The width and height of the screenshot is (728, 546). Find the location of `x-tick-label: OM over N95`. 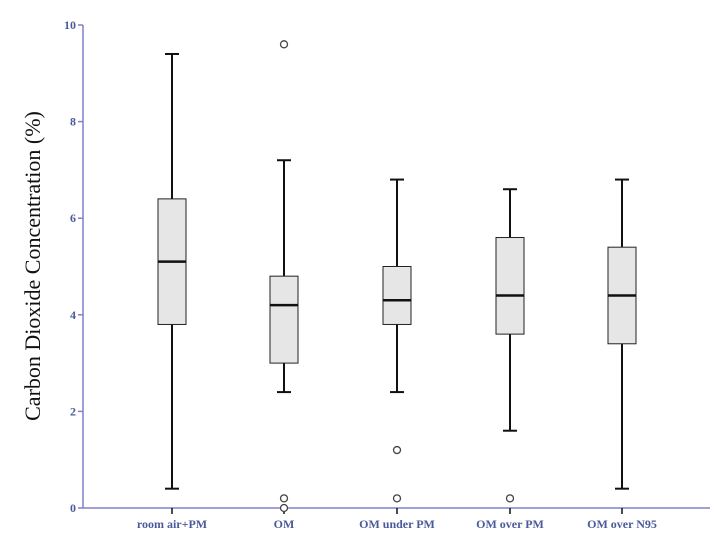

x-tick-label: OM over N95 is located at coordinates (622, 524).